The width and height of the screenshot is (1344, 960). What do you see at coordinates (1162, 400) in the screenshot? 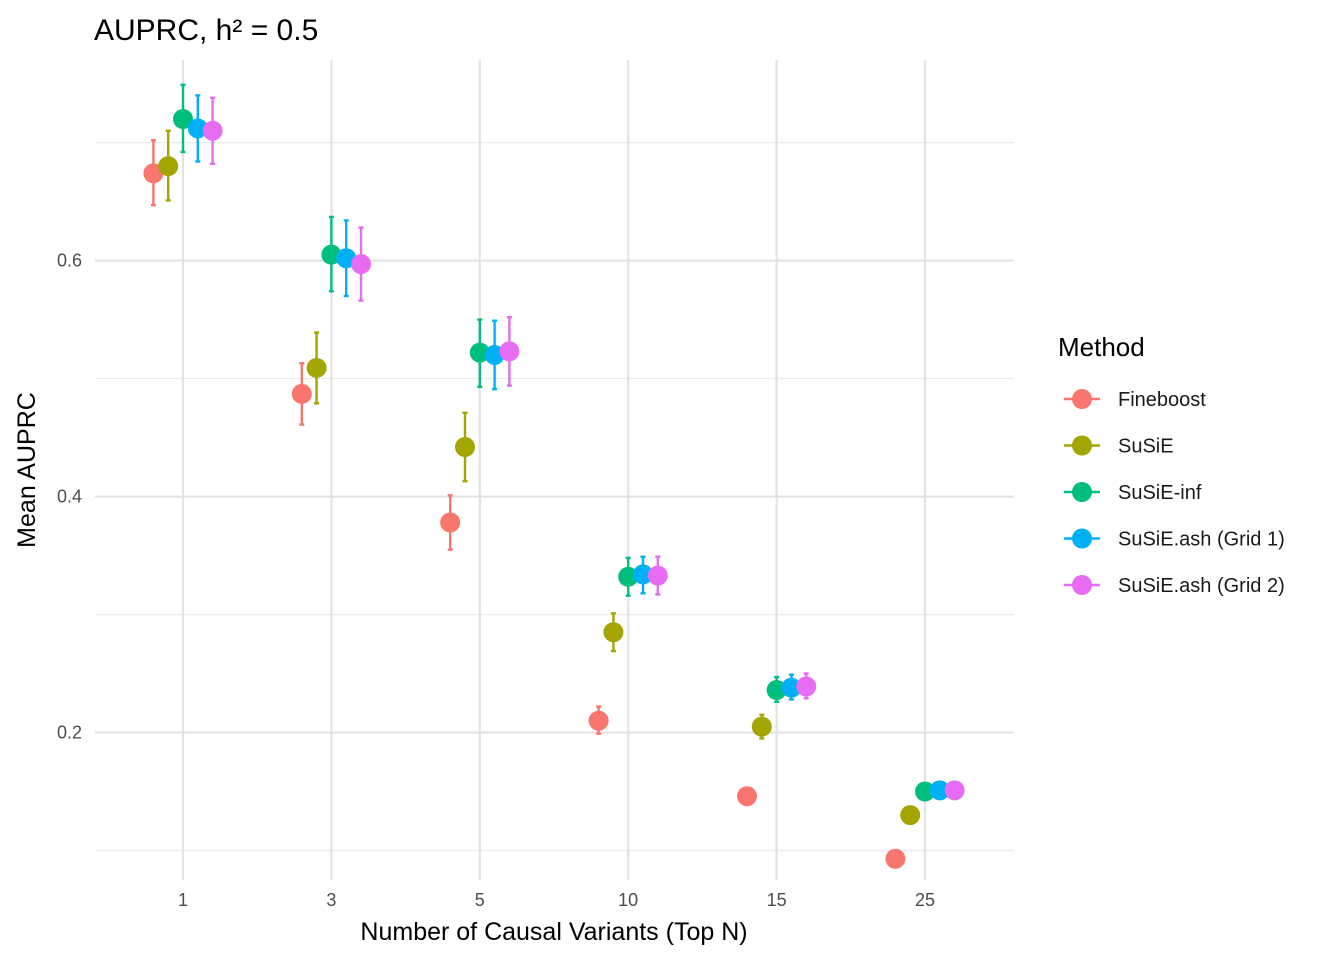
I see `legend-label: Fineboost` at bounding box center [1162, 400].